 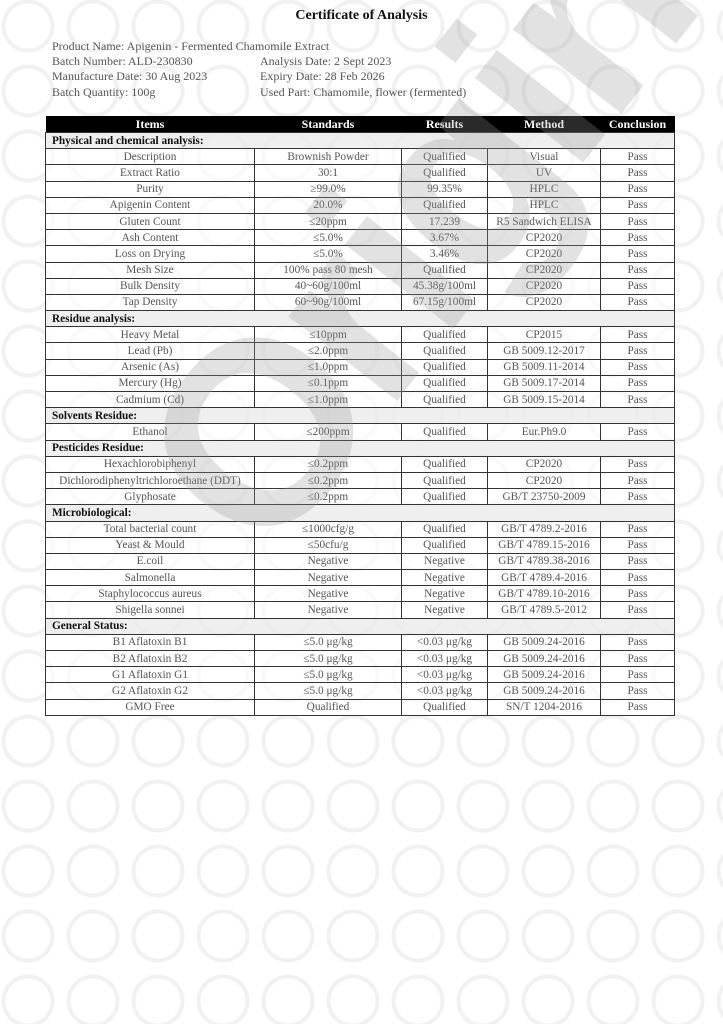 I want to click on standard-cell: 60~90g/100ml, so click(x=328, y=302).